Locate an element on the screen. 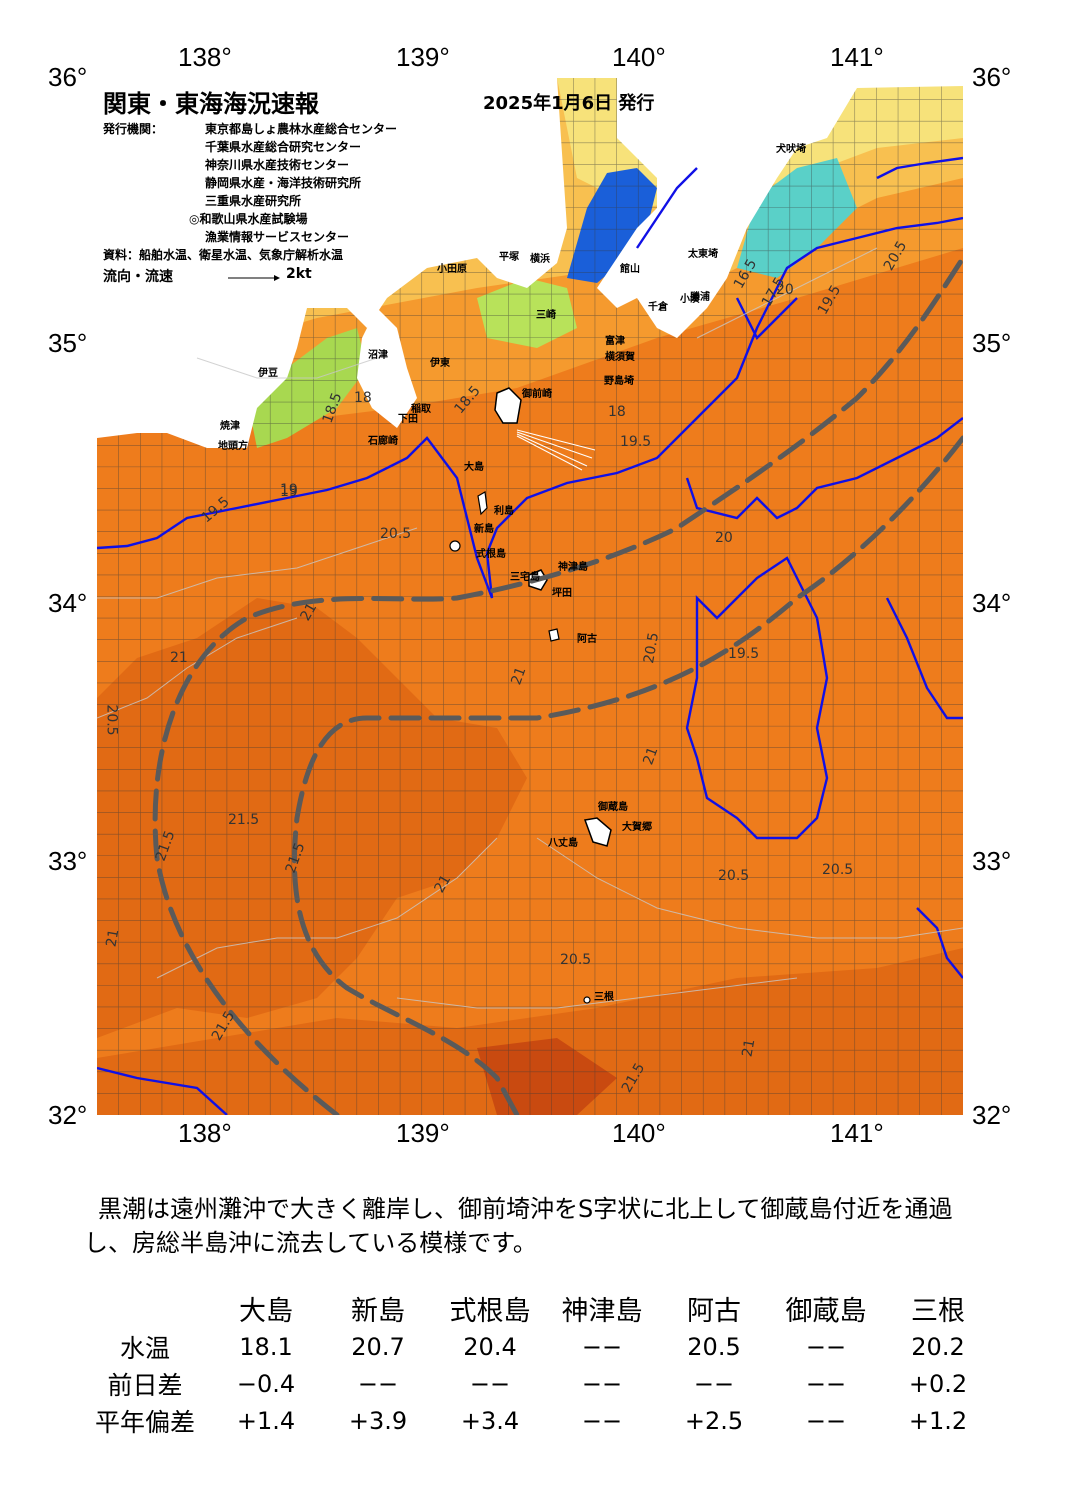 The image size is (1065, 1505). place-label: 三崎 is located at coordinates (546, 315).